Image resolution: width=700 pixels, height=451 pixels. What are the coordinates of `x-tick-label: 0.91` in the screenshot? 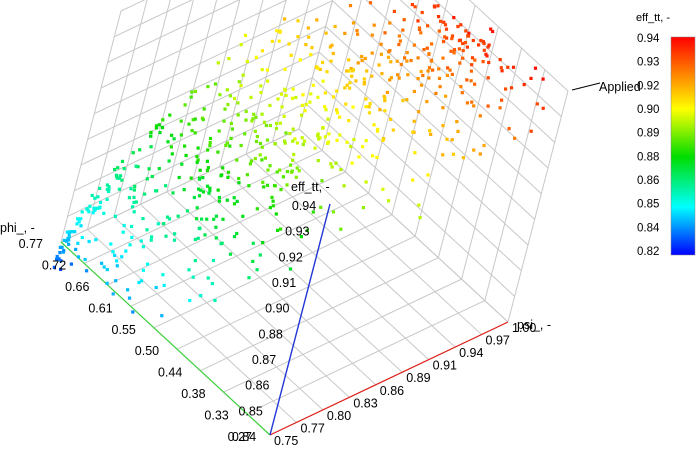 It's located at (445, 366).